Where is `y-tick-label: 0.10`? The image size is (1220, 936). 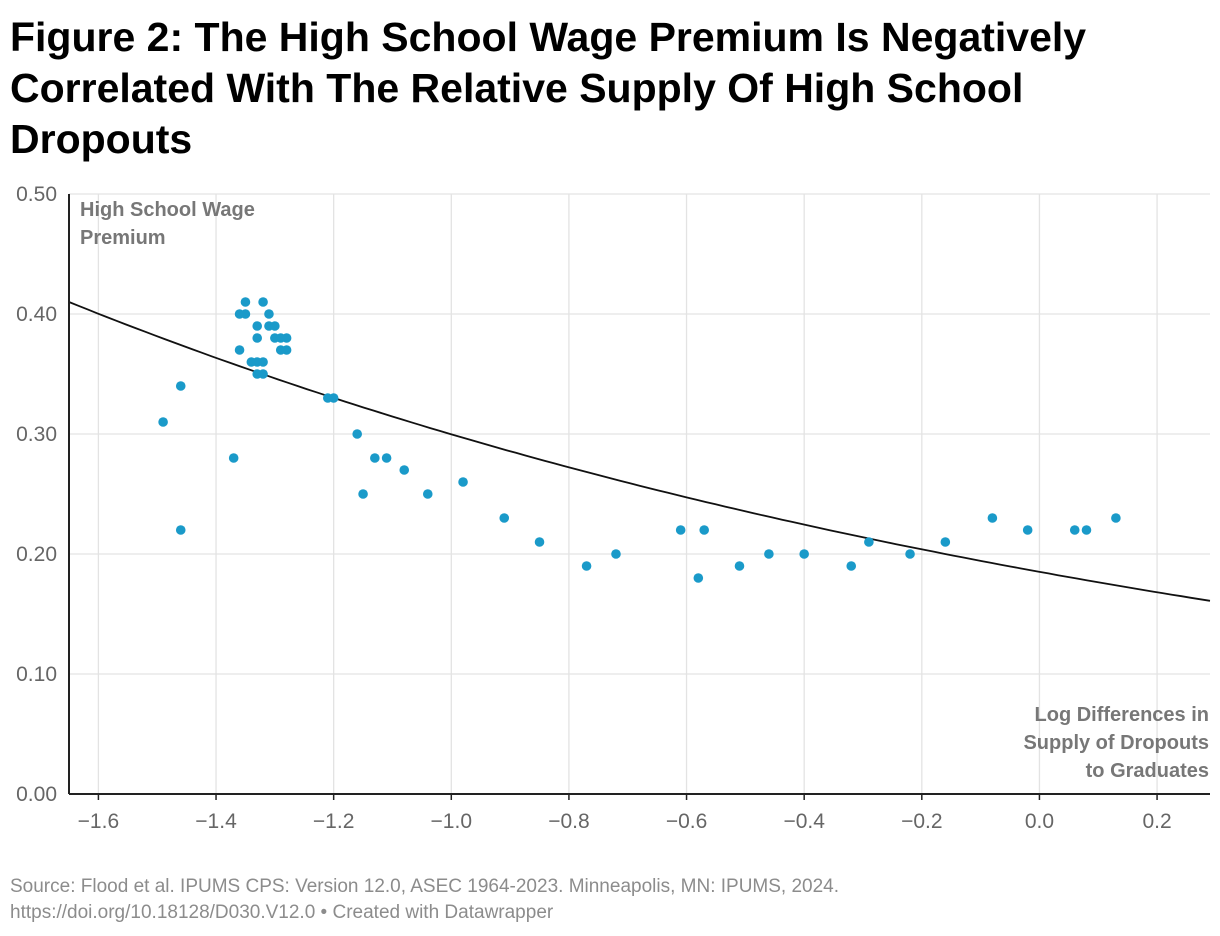
y-tick-label: 0.10 is located at coordinates (36, 674).